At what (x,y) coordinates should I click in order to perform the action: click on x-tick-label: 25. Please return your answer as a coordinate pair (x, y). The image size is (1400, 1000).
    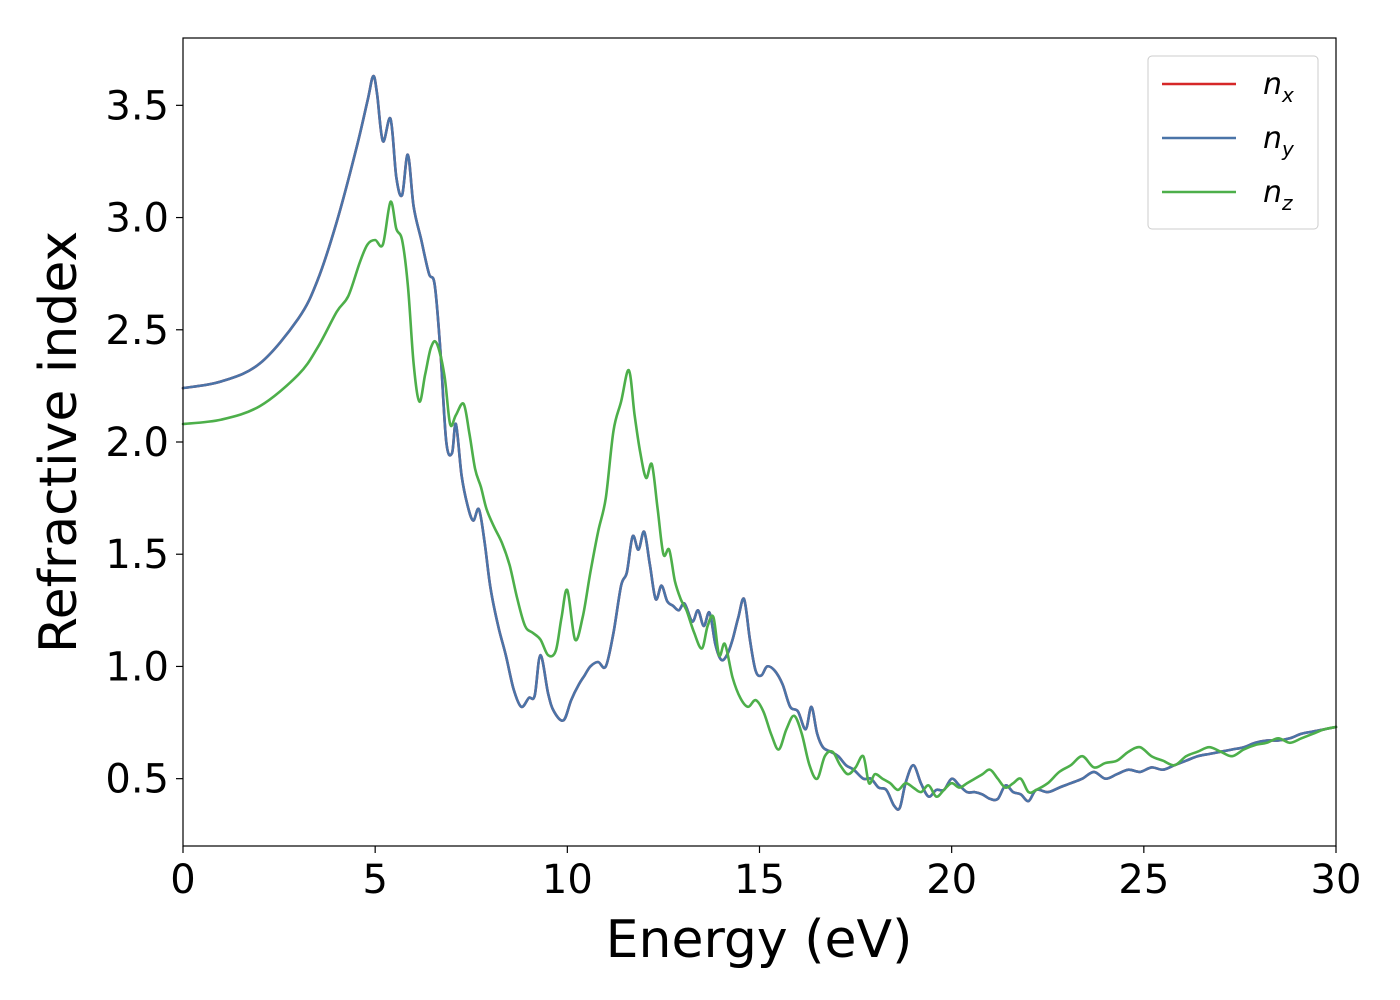
    Looking at the image, I should click on (1143, 880).